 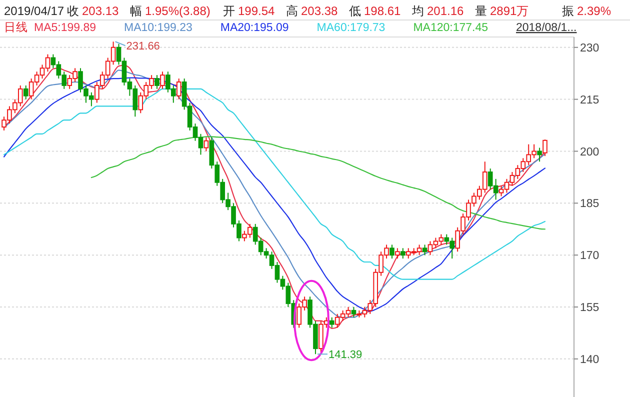 What do you see at coordinates (590, 308) in the screenshot?
I see `y-tick-label: 155` at bounding box center [590, 308].